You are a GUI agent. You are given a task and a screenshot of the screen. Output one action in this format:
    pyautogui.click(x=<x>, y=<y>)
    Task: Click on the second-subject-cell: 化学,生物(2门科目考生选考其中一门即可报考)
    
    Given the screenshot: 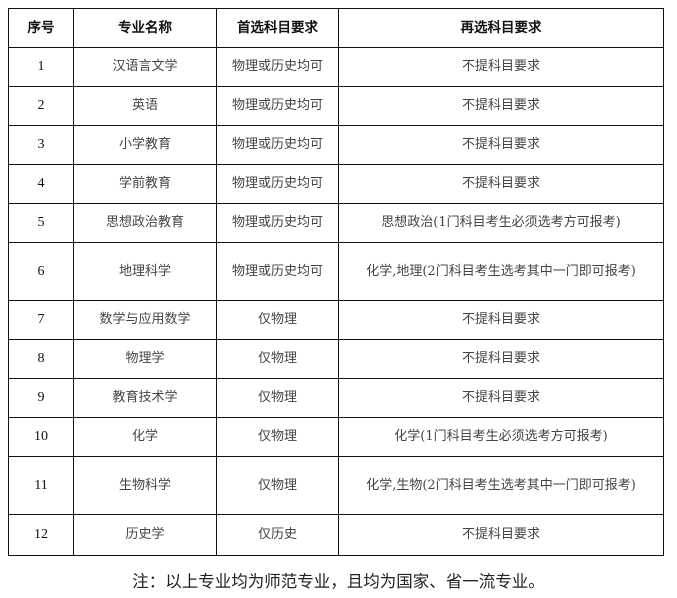 What is the action you would take?
    pyautogui.click(x=501, y=485)
    